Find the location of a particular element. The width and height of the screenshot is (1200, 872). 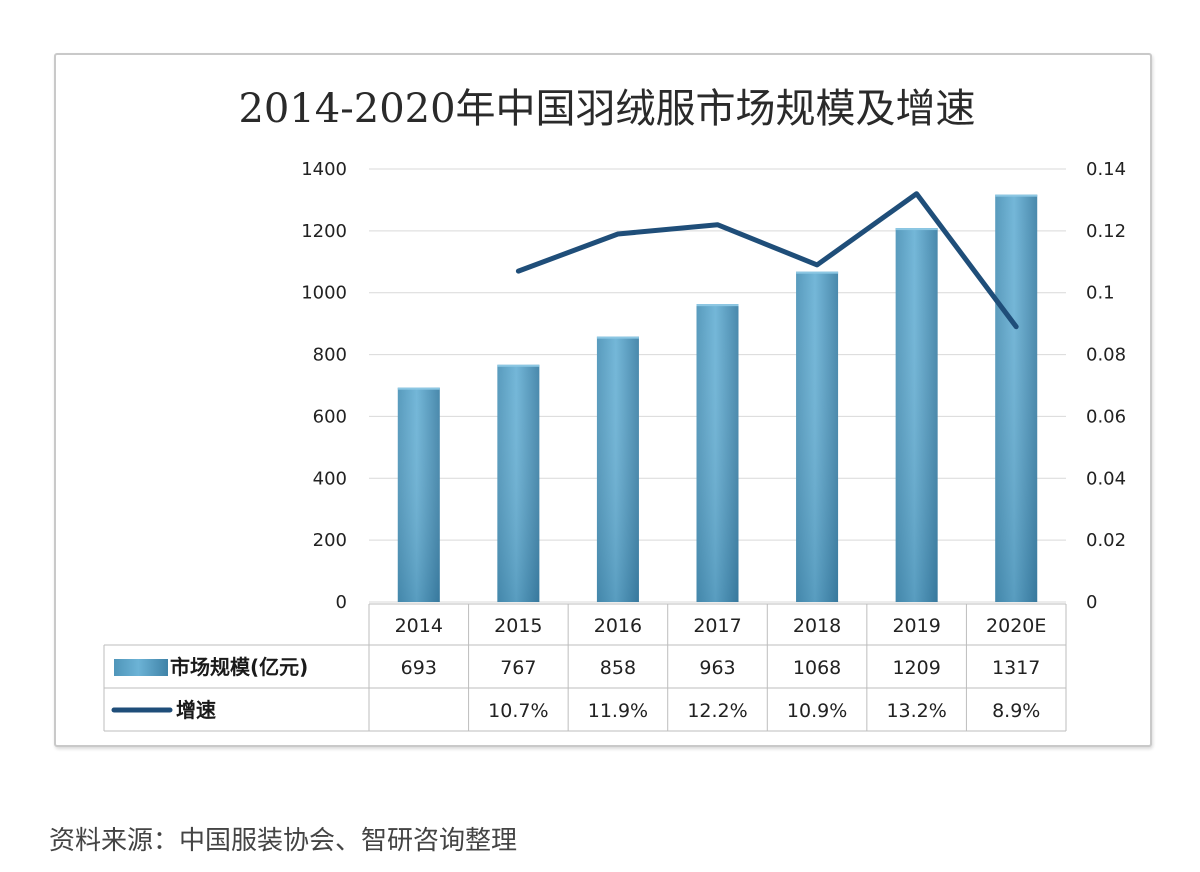

right-tick-label: 0 is located at coordinates (1091, 602).